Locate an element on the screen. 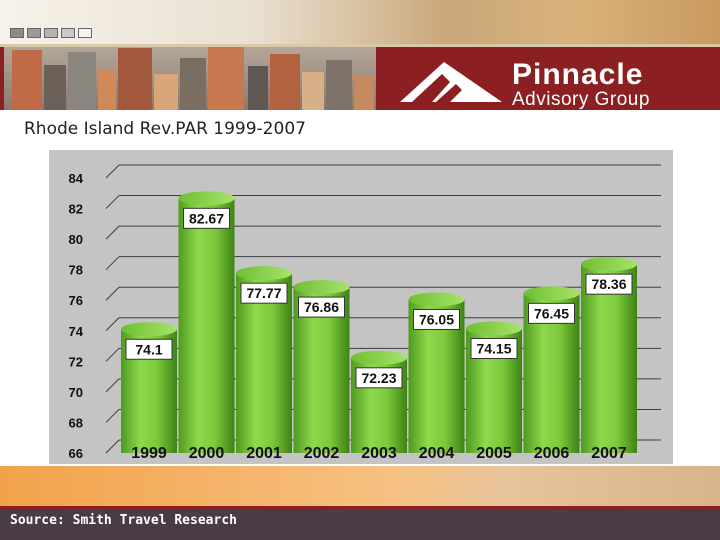  bar: 82.67 is located at coordinates (206, 322).